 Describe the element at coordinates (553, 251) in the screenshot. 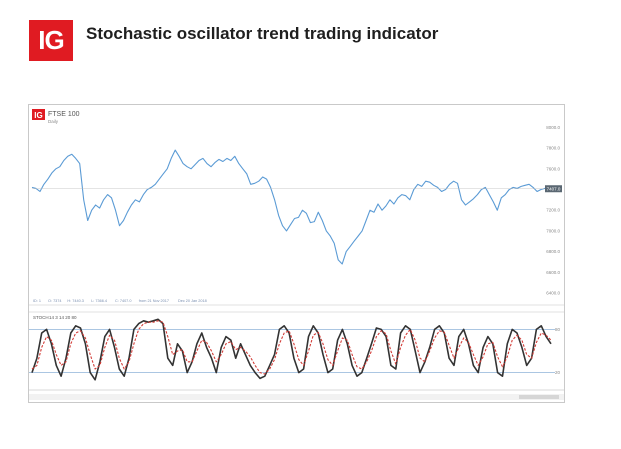

I see `price-ytick-label: 6800.0` at that location.